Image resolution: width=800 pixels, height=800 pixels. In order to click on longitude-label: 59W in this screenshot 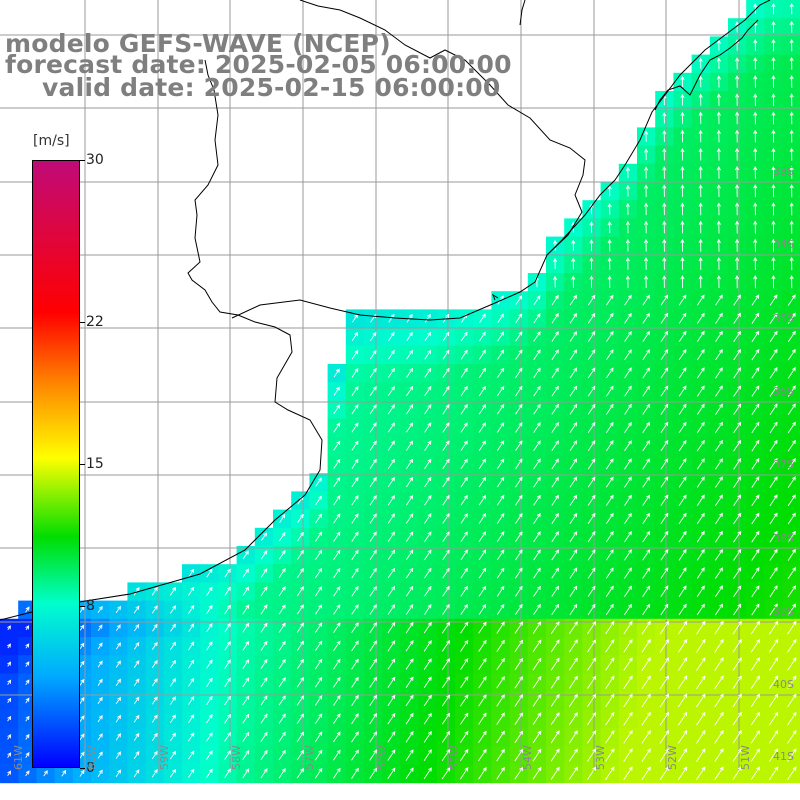, I will do `click(164, 757)`.